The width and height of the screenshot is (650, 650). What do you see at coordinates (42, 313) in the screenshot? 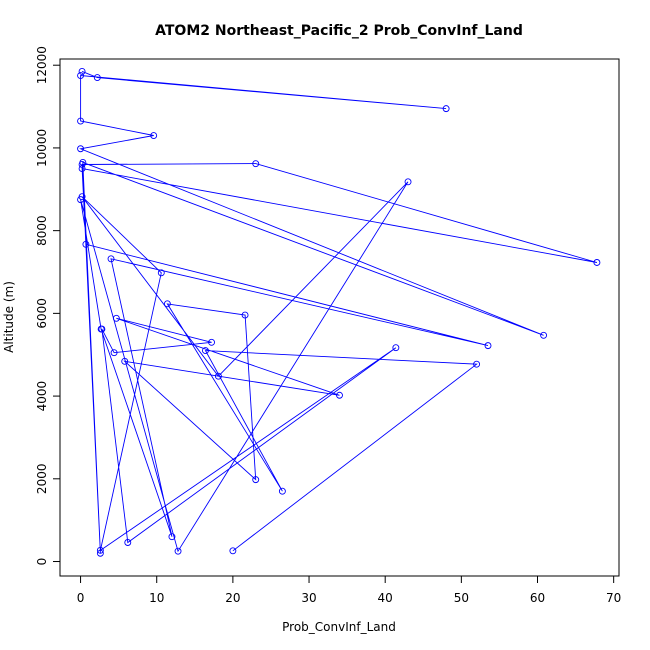
I see `y-tick-label: 6000` at bounding box center [42, 313].